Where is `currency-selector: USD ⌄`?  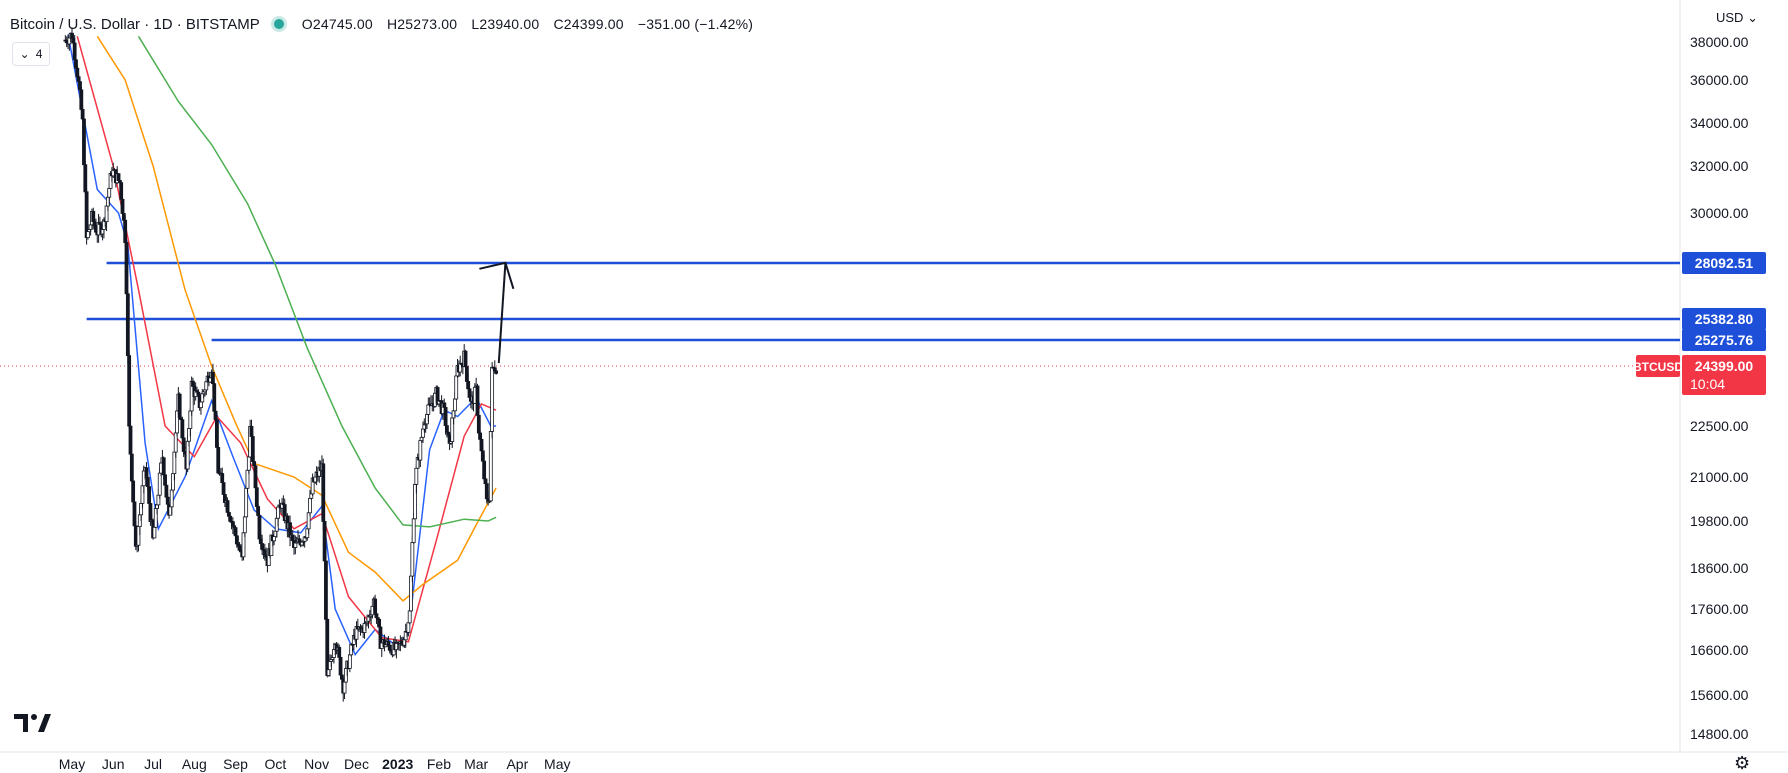 currency-selector: USD ⌄ is located at coordinates (1737, 17).